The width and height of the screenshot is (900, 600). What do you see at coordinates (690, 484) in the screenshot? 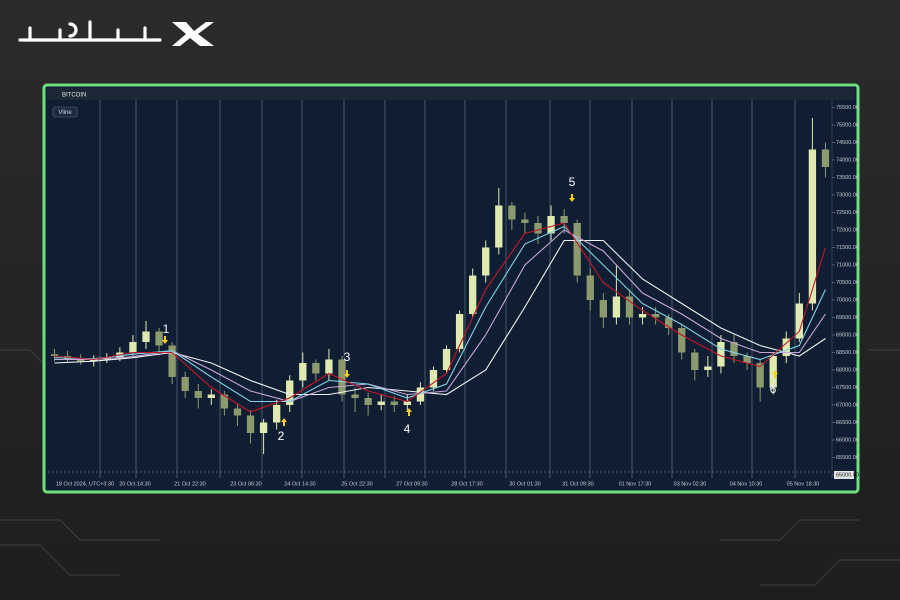
I see `x-tick-label: 03 Nov 02:30` at bounding box center [690, 484].